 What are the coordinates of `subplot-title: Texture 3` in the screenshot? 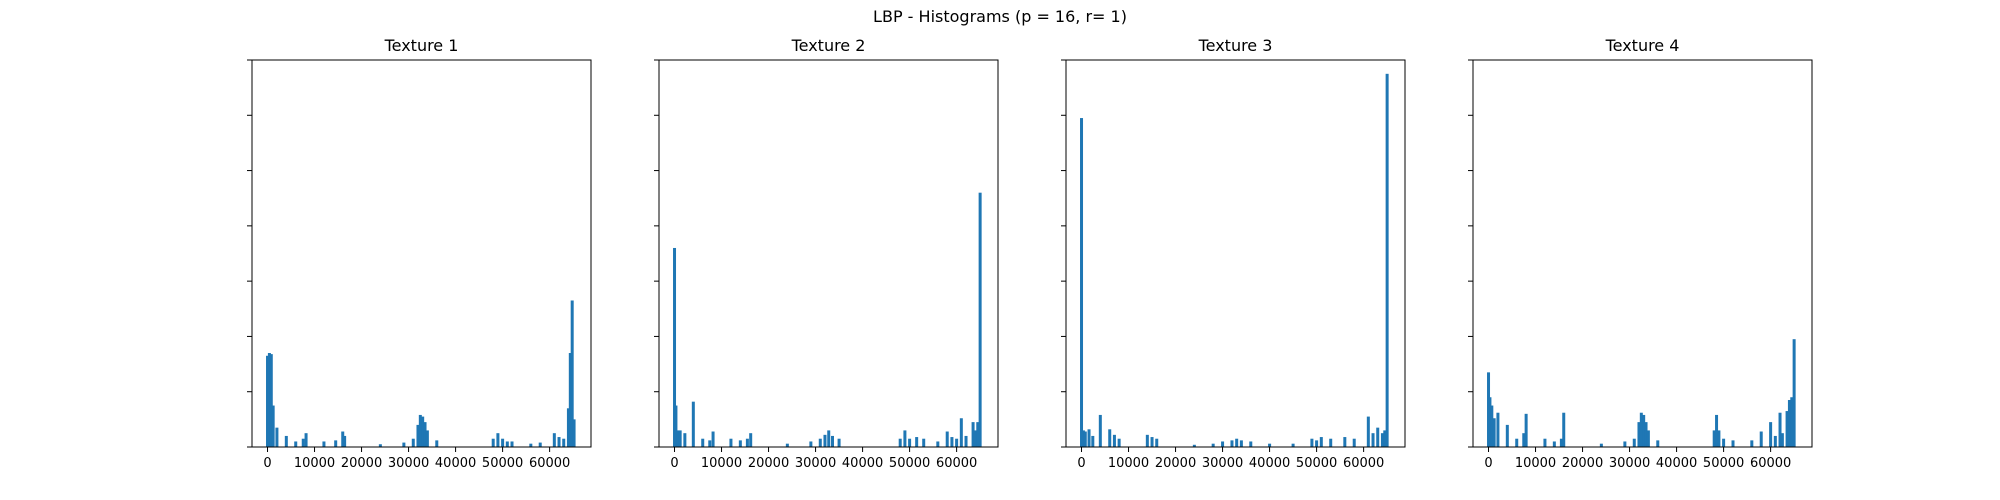 It's located at (1235, 45).